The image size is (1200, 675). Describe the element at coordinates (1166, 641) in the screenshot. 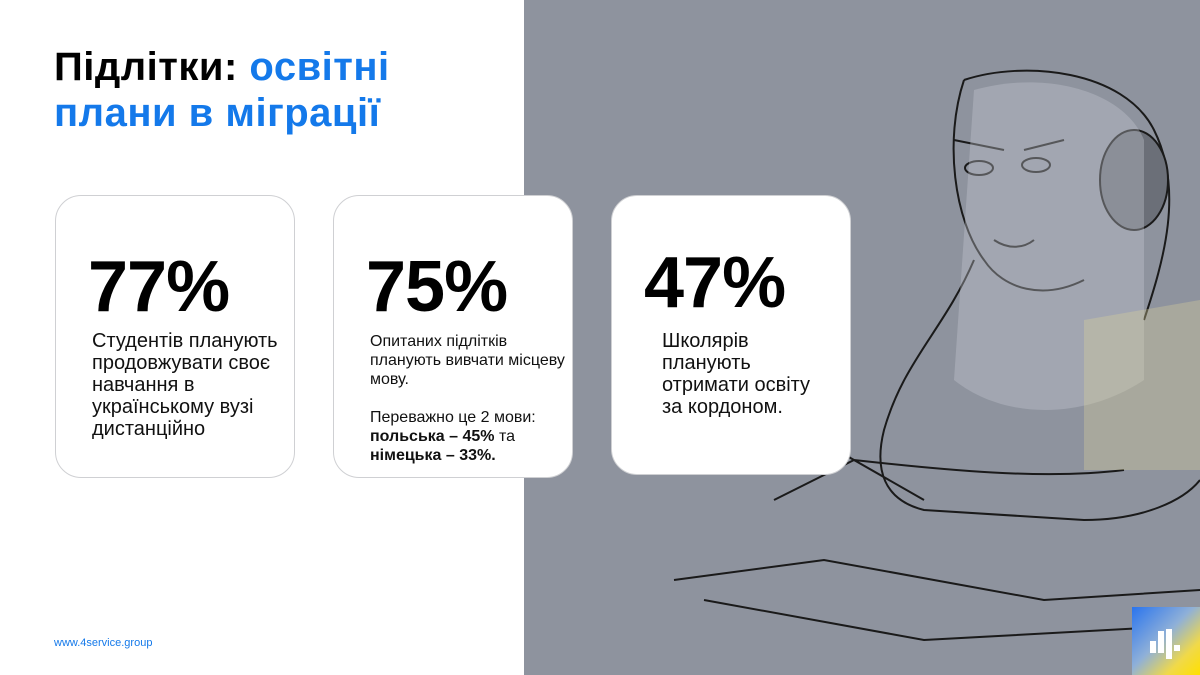

I see `bar-chart-logo-icon` at that location.